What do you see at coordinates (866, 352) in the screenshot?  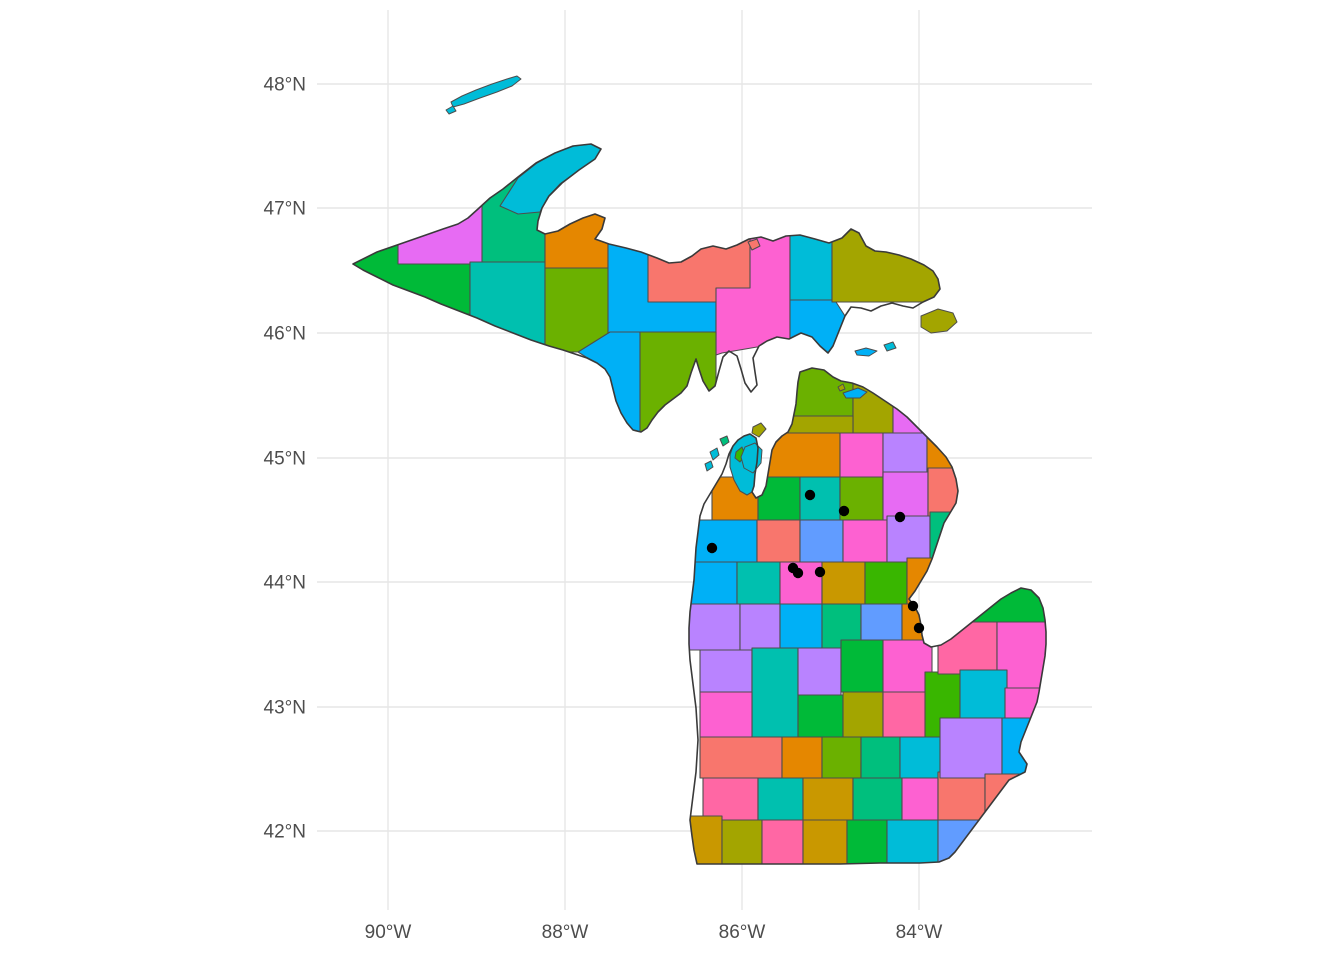 I see `les-cheneaux-islands-island-shape` at bounding box center [866, 352].